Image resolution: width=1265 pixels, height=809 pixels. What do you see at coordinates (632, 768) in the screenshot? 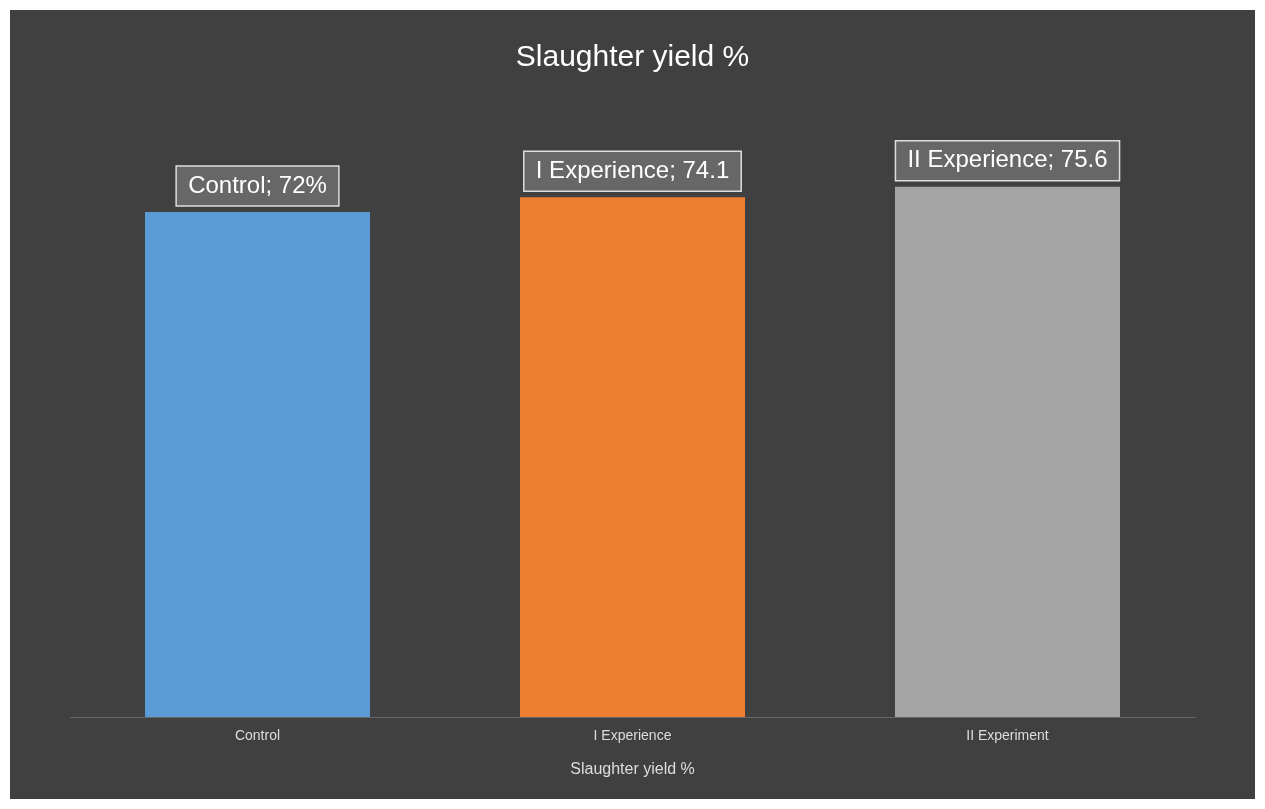
I see `x-axis-title: Slaughter yield %` at bounding box center [632, 768].